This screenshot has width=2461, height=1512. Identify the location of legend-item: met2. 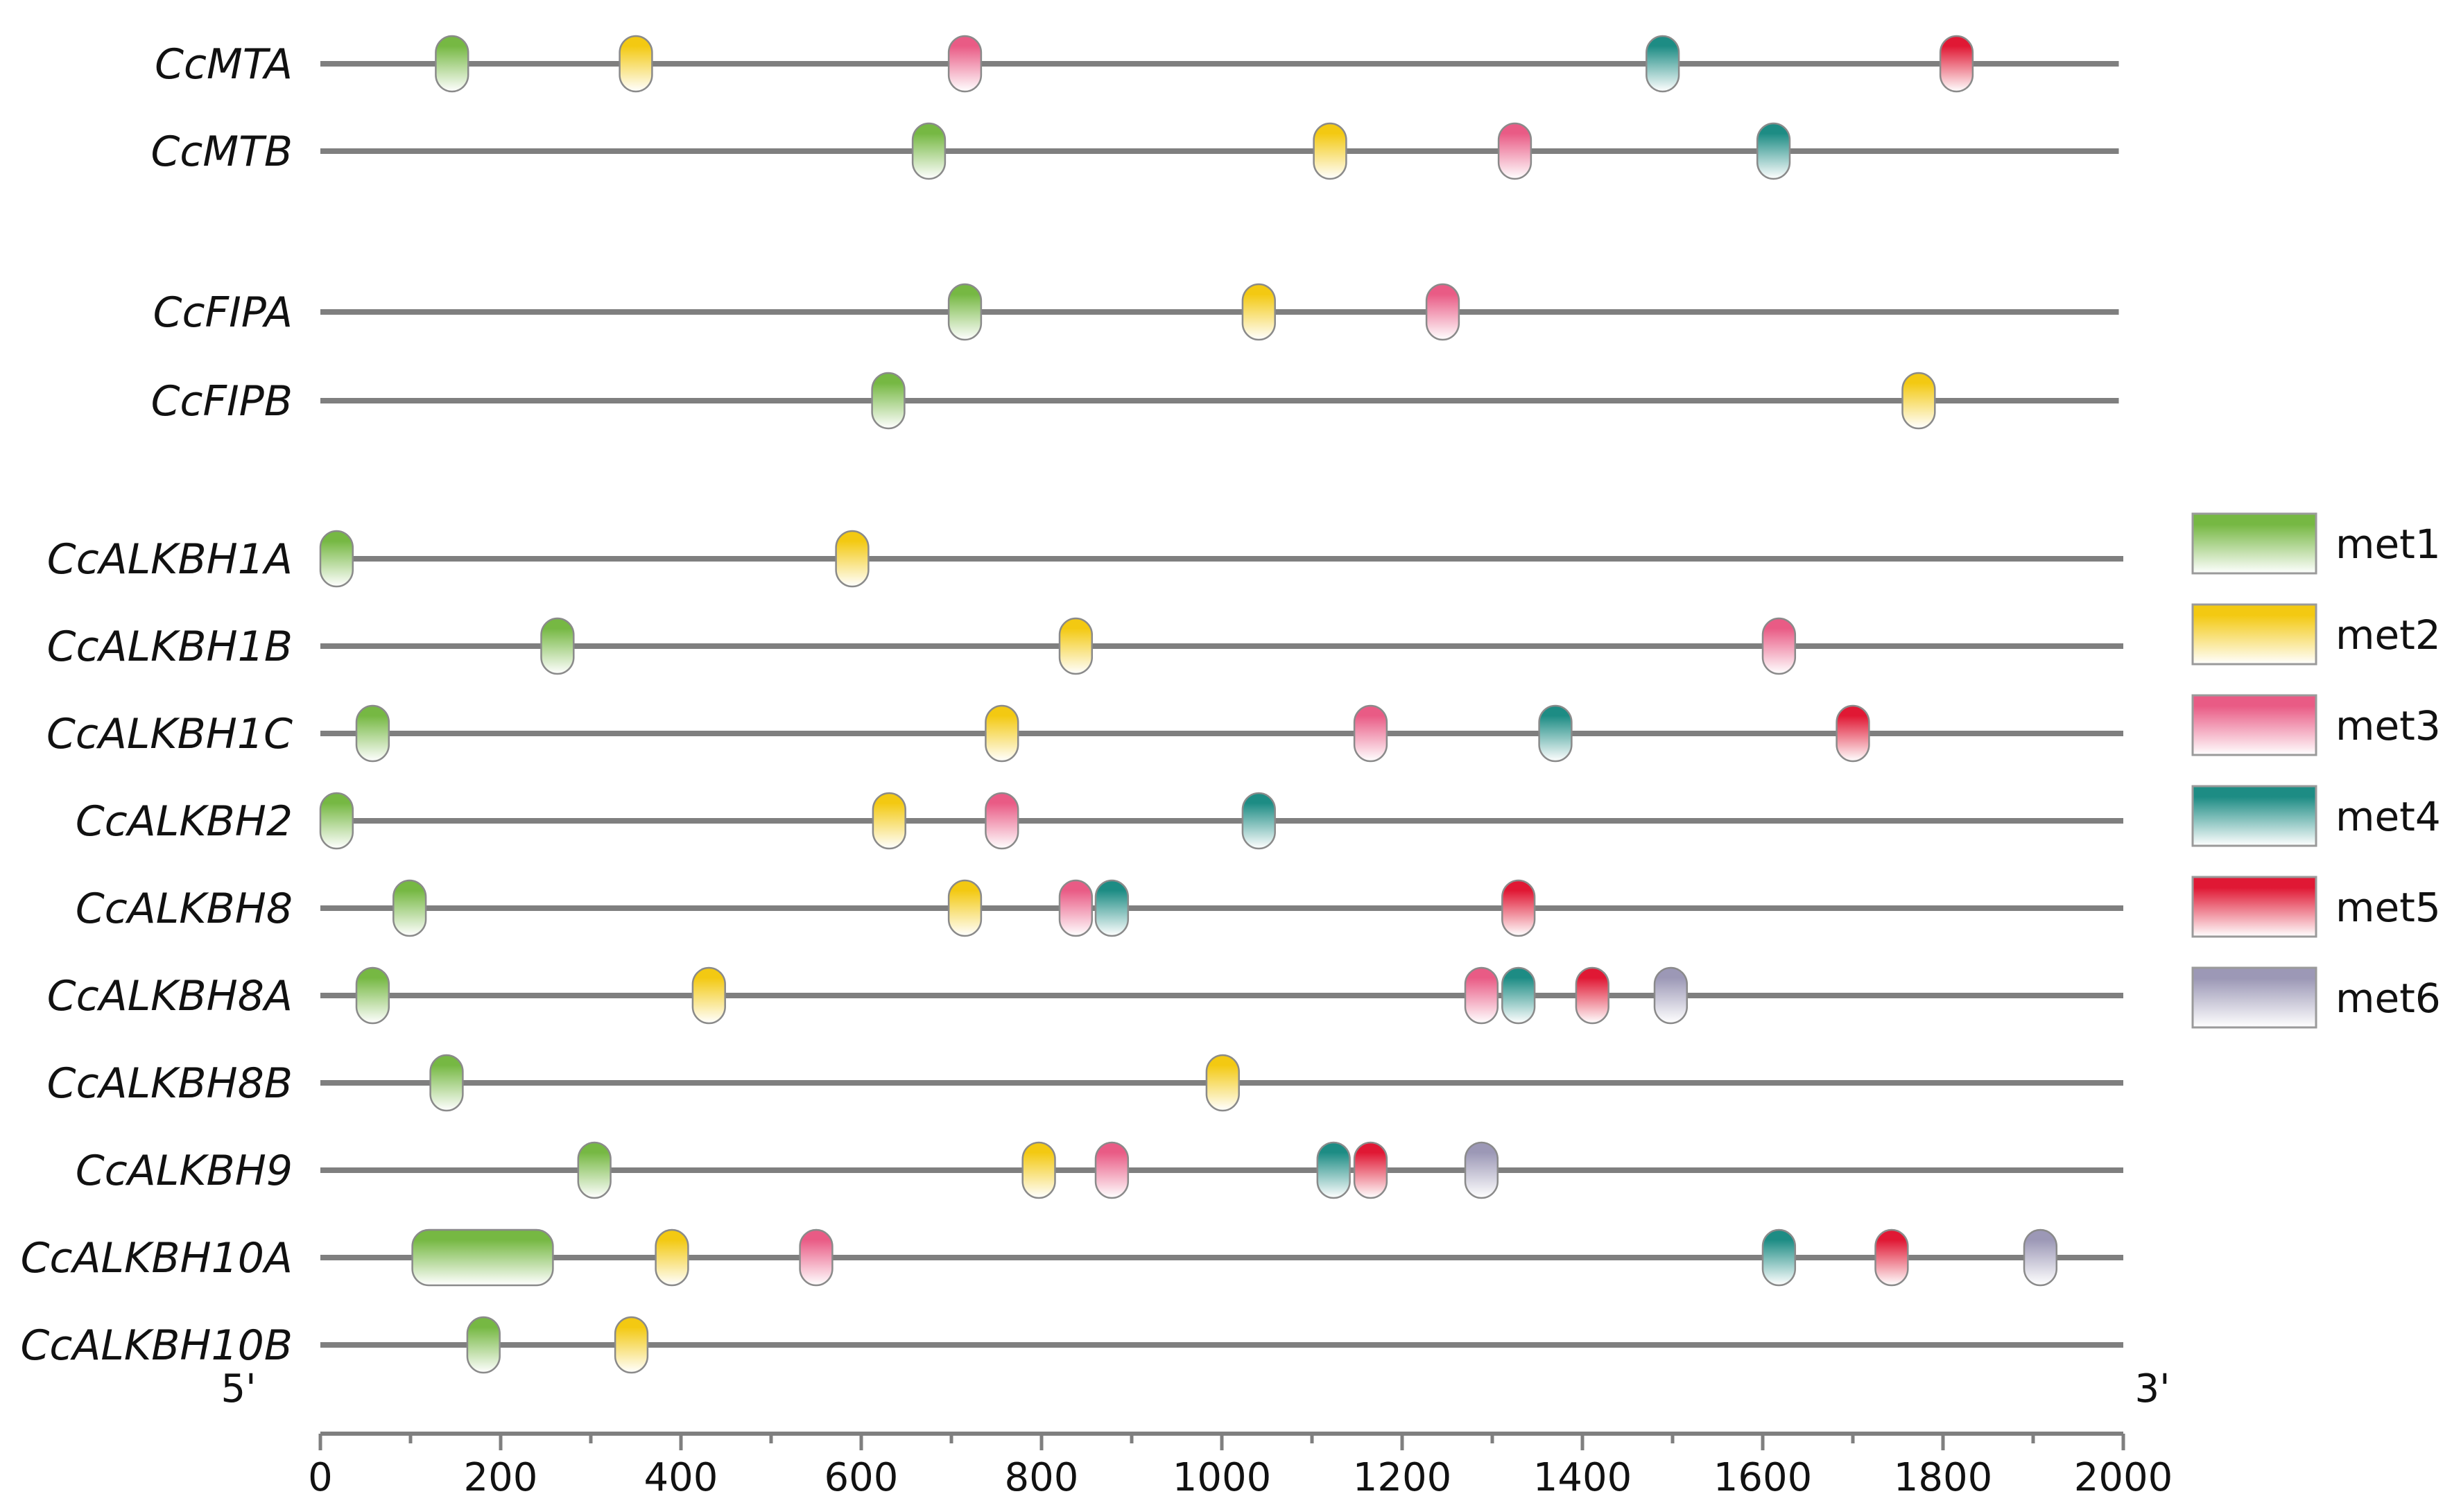
(2316, 634).